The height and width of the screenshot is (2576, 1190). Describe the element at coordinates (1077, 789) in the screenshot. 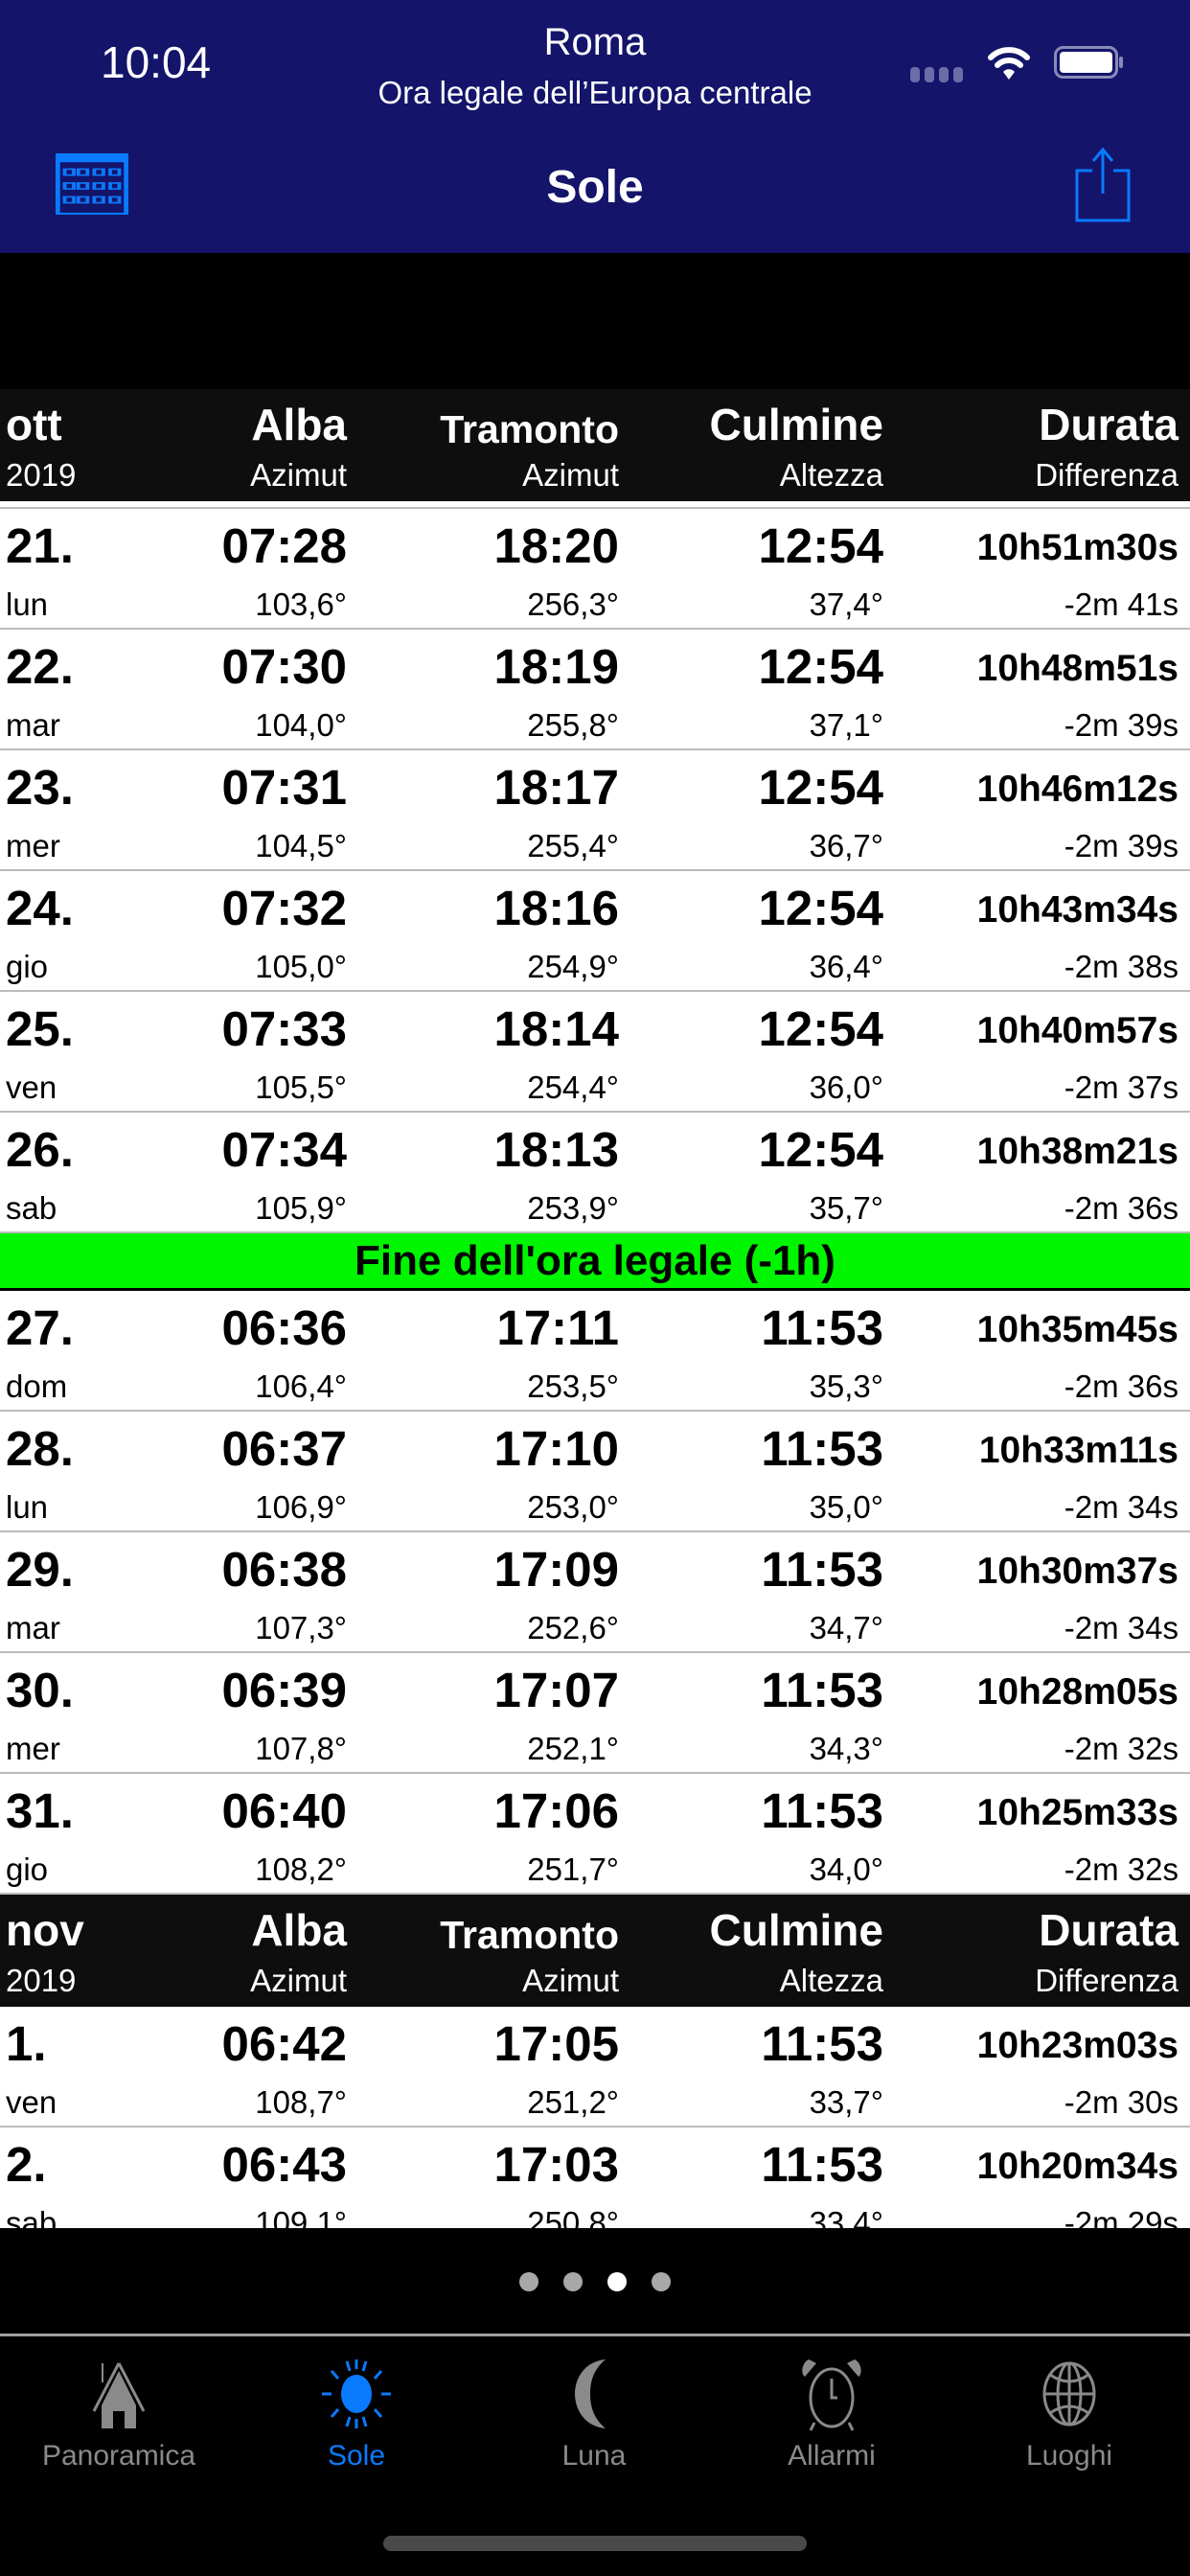

I see `day-length: 10h46m12s` at that location.